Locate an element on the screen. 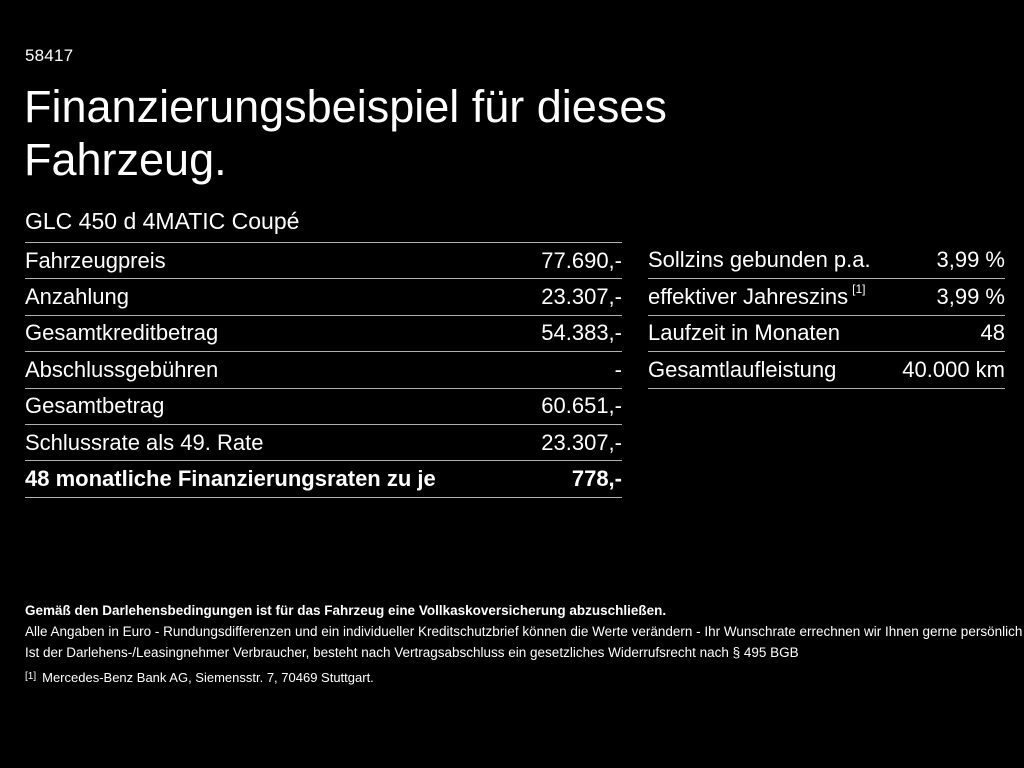 The image size is (1024, 768). row-label: Abschlussgebühren is located at coordinates (122, 369).